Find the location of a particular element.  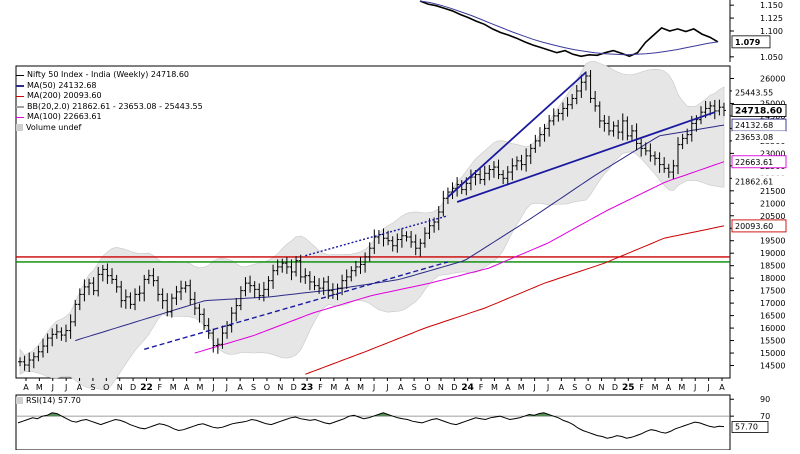

rsi-overbought-fill is located at coordinates (383, 414).